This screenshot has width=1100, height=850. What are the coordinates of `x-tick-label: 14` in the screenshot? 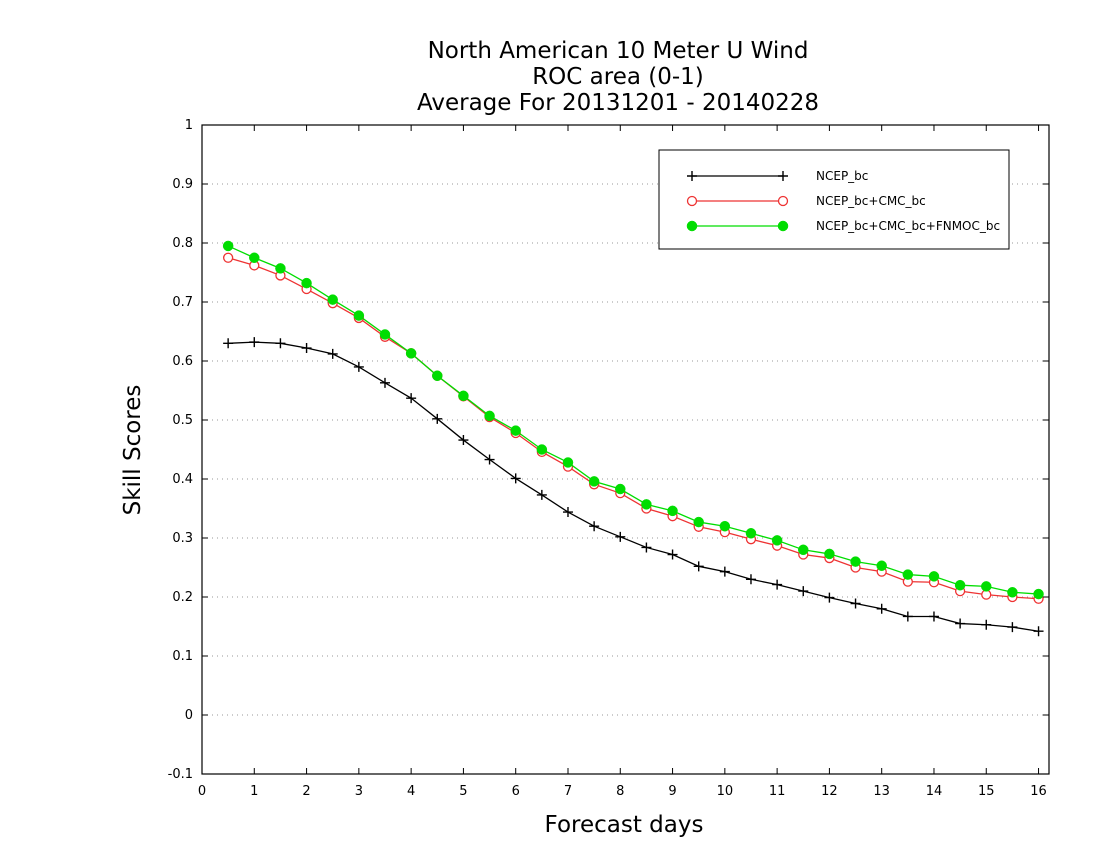 It's located at (934, 791).